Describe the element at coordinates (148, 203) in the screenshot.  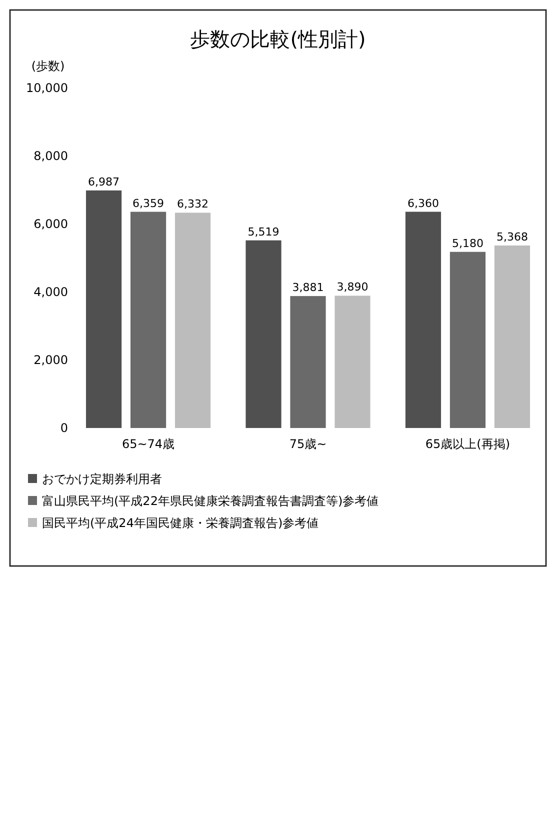
I see `data-label: 6,359` at that location.